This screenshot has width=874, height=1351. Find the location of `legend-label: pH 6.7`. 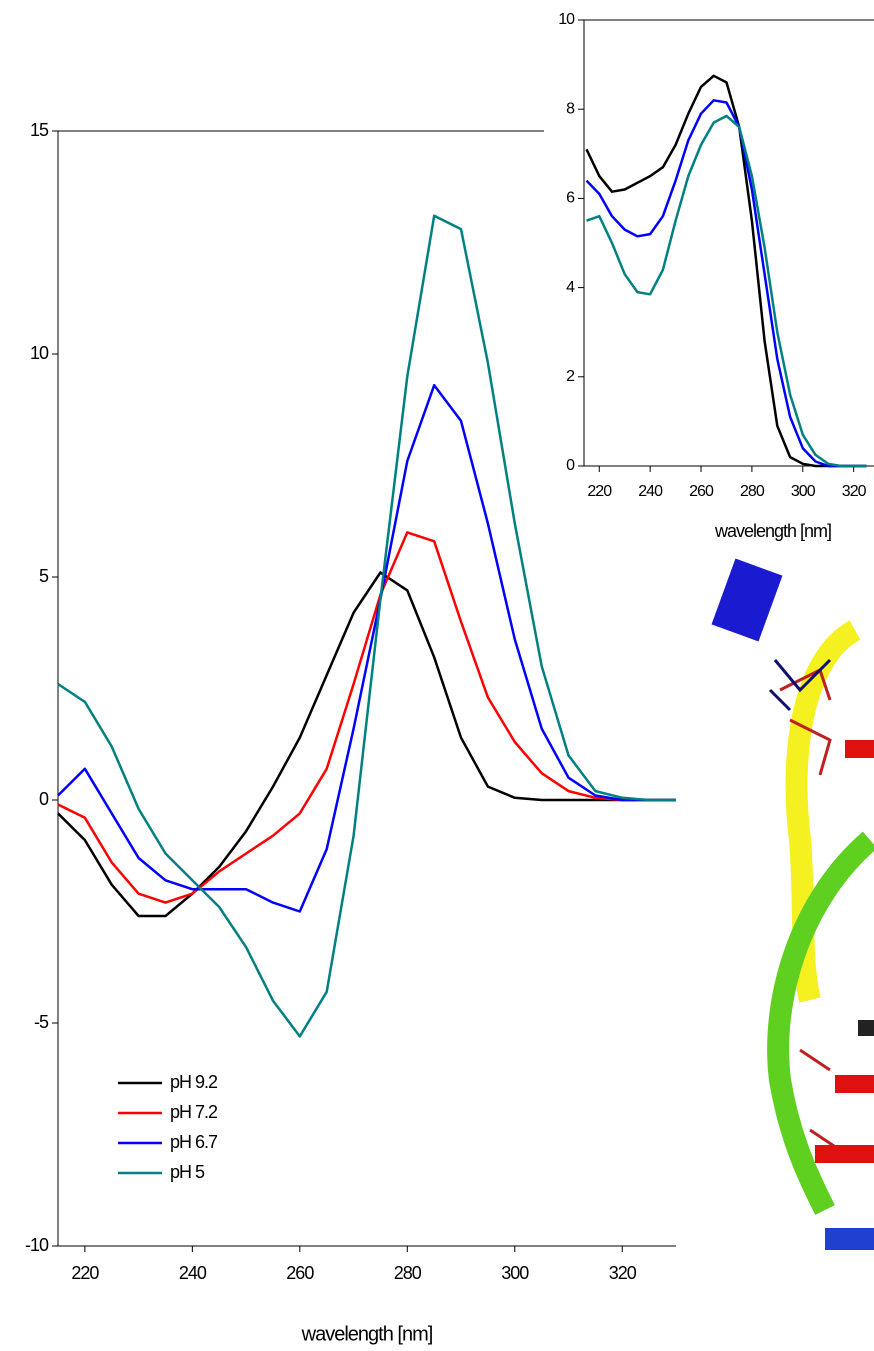

legend-label: pH 6.7 is located at coordinates (194, 1142).